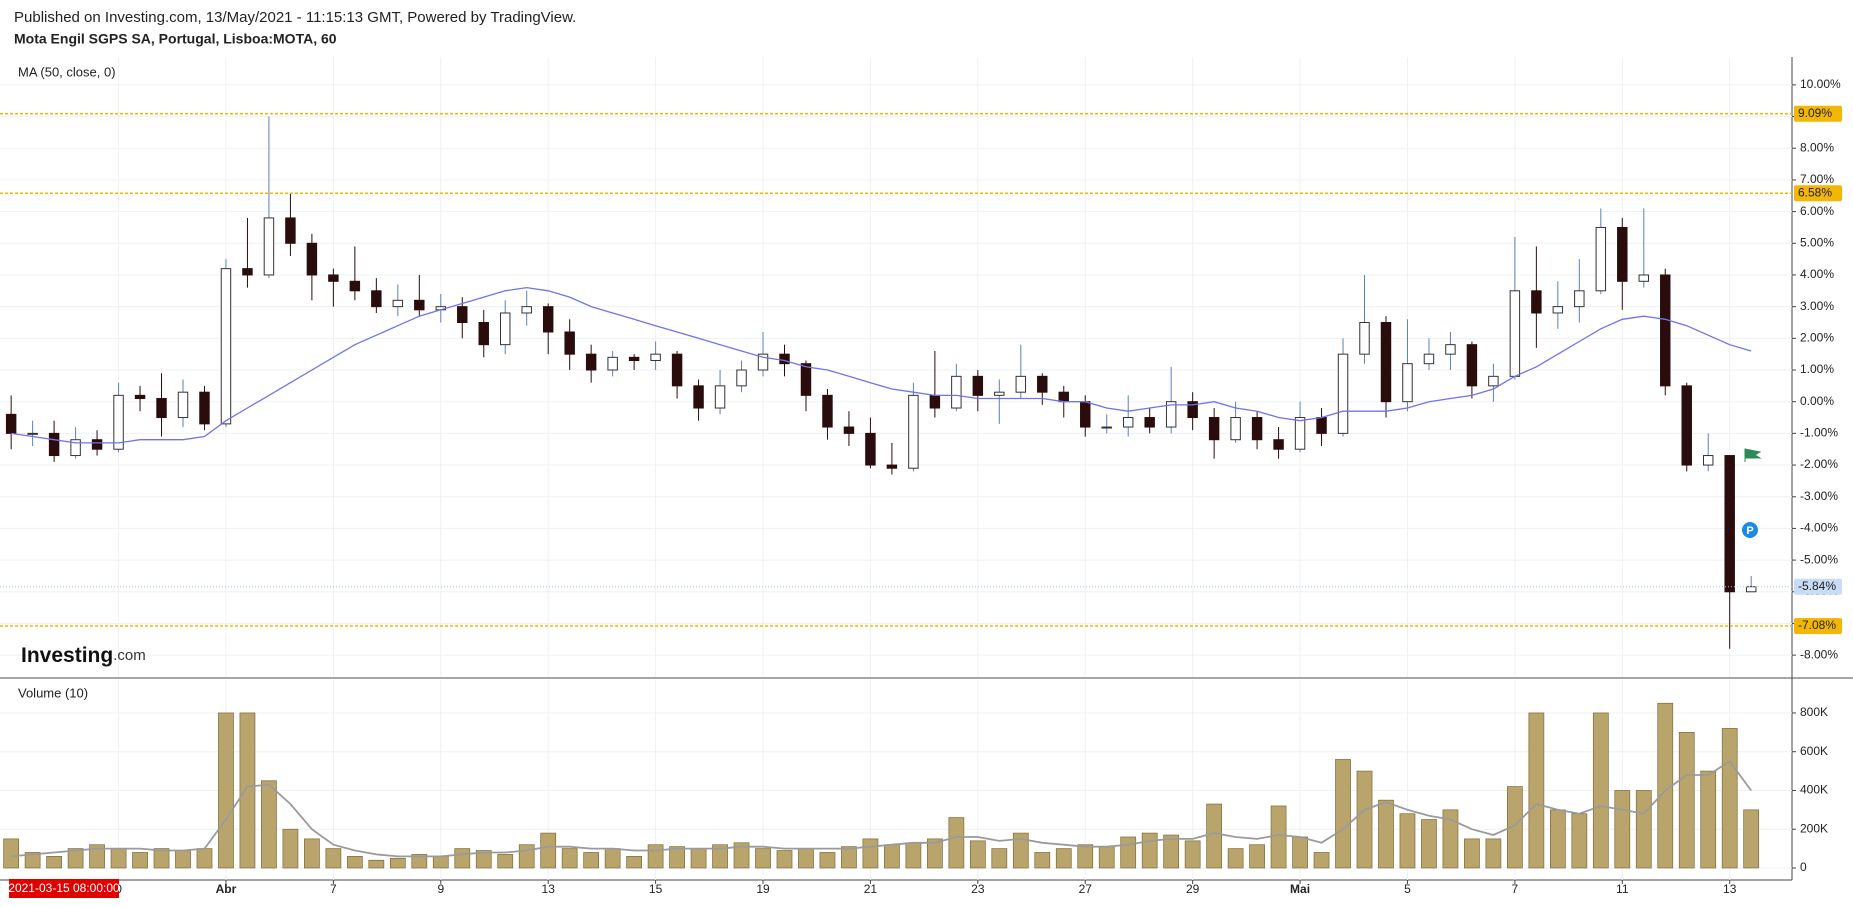 This screenshot has height=907, width=1853. I want to click on x-tick-label: 15, so click(656, 889).